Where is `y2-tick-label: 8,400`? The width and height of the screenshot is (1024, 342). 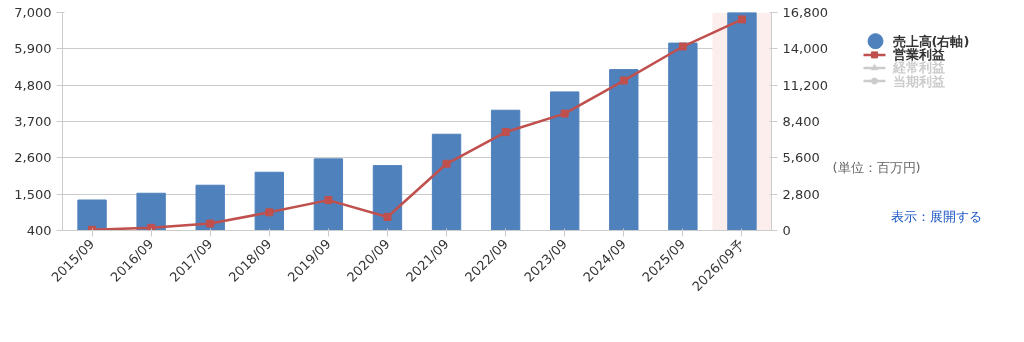
y2-tick-label: 8,400 is located at coordinates (801, 121).